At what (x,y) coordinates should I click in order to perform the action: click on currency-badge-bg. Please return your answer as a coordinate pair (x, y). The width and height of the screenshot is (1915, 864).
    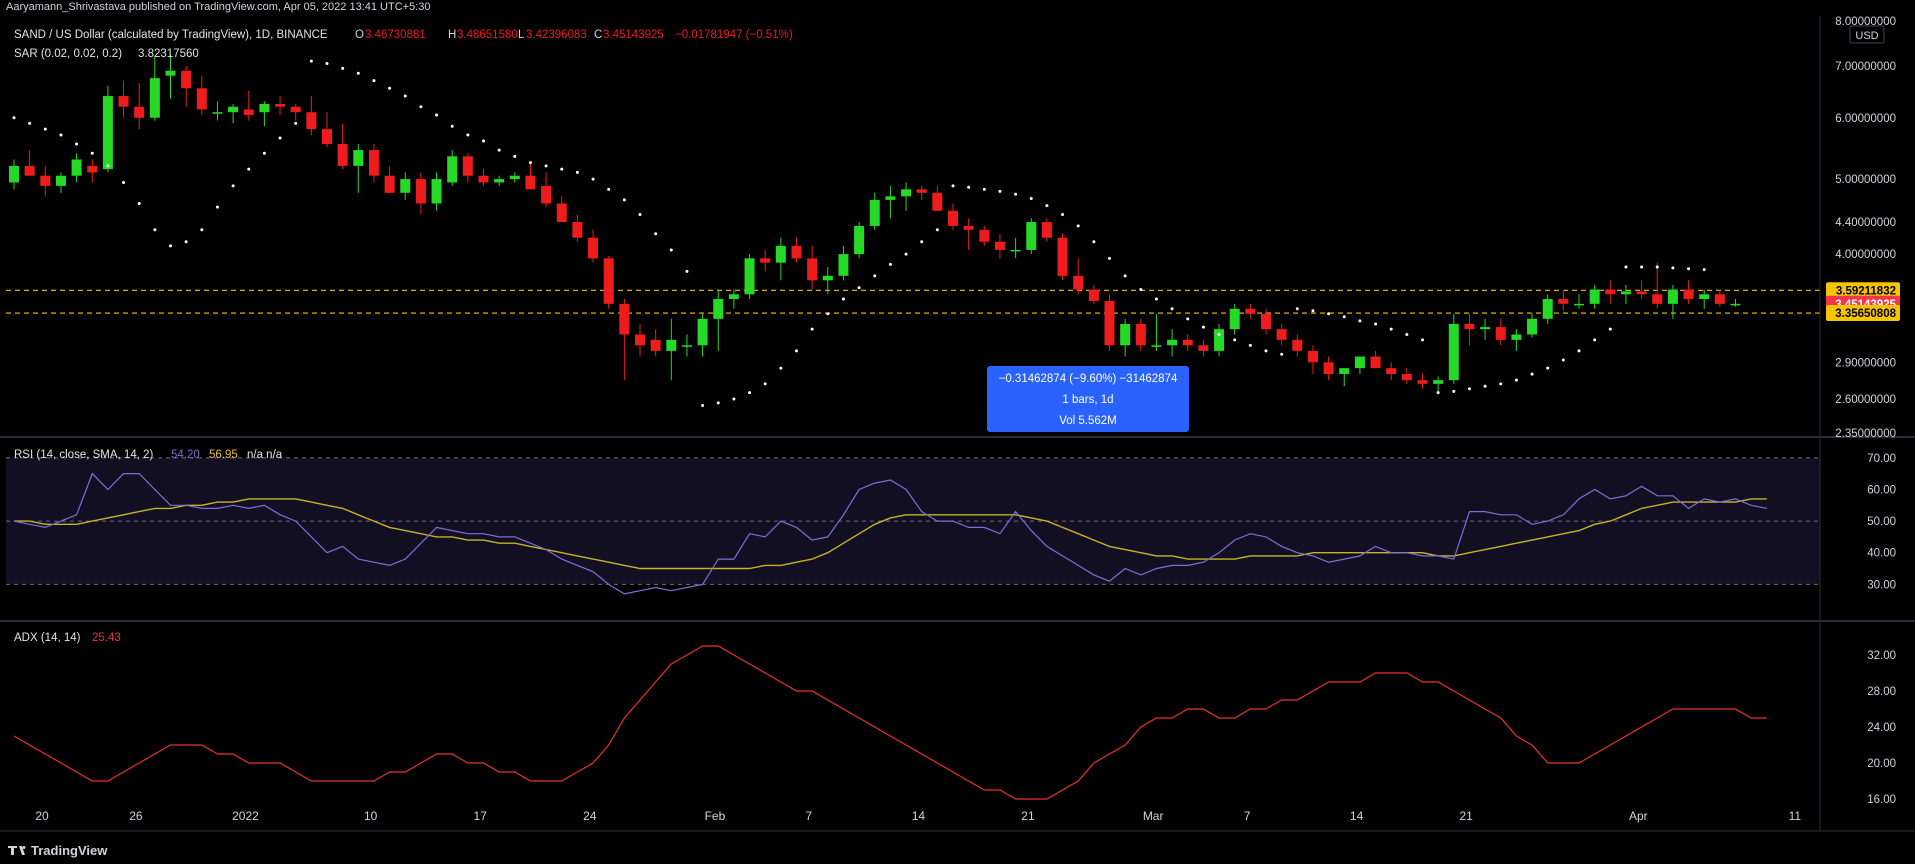
    Looking at the image, I should click on (1867, 34).